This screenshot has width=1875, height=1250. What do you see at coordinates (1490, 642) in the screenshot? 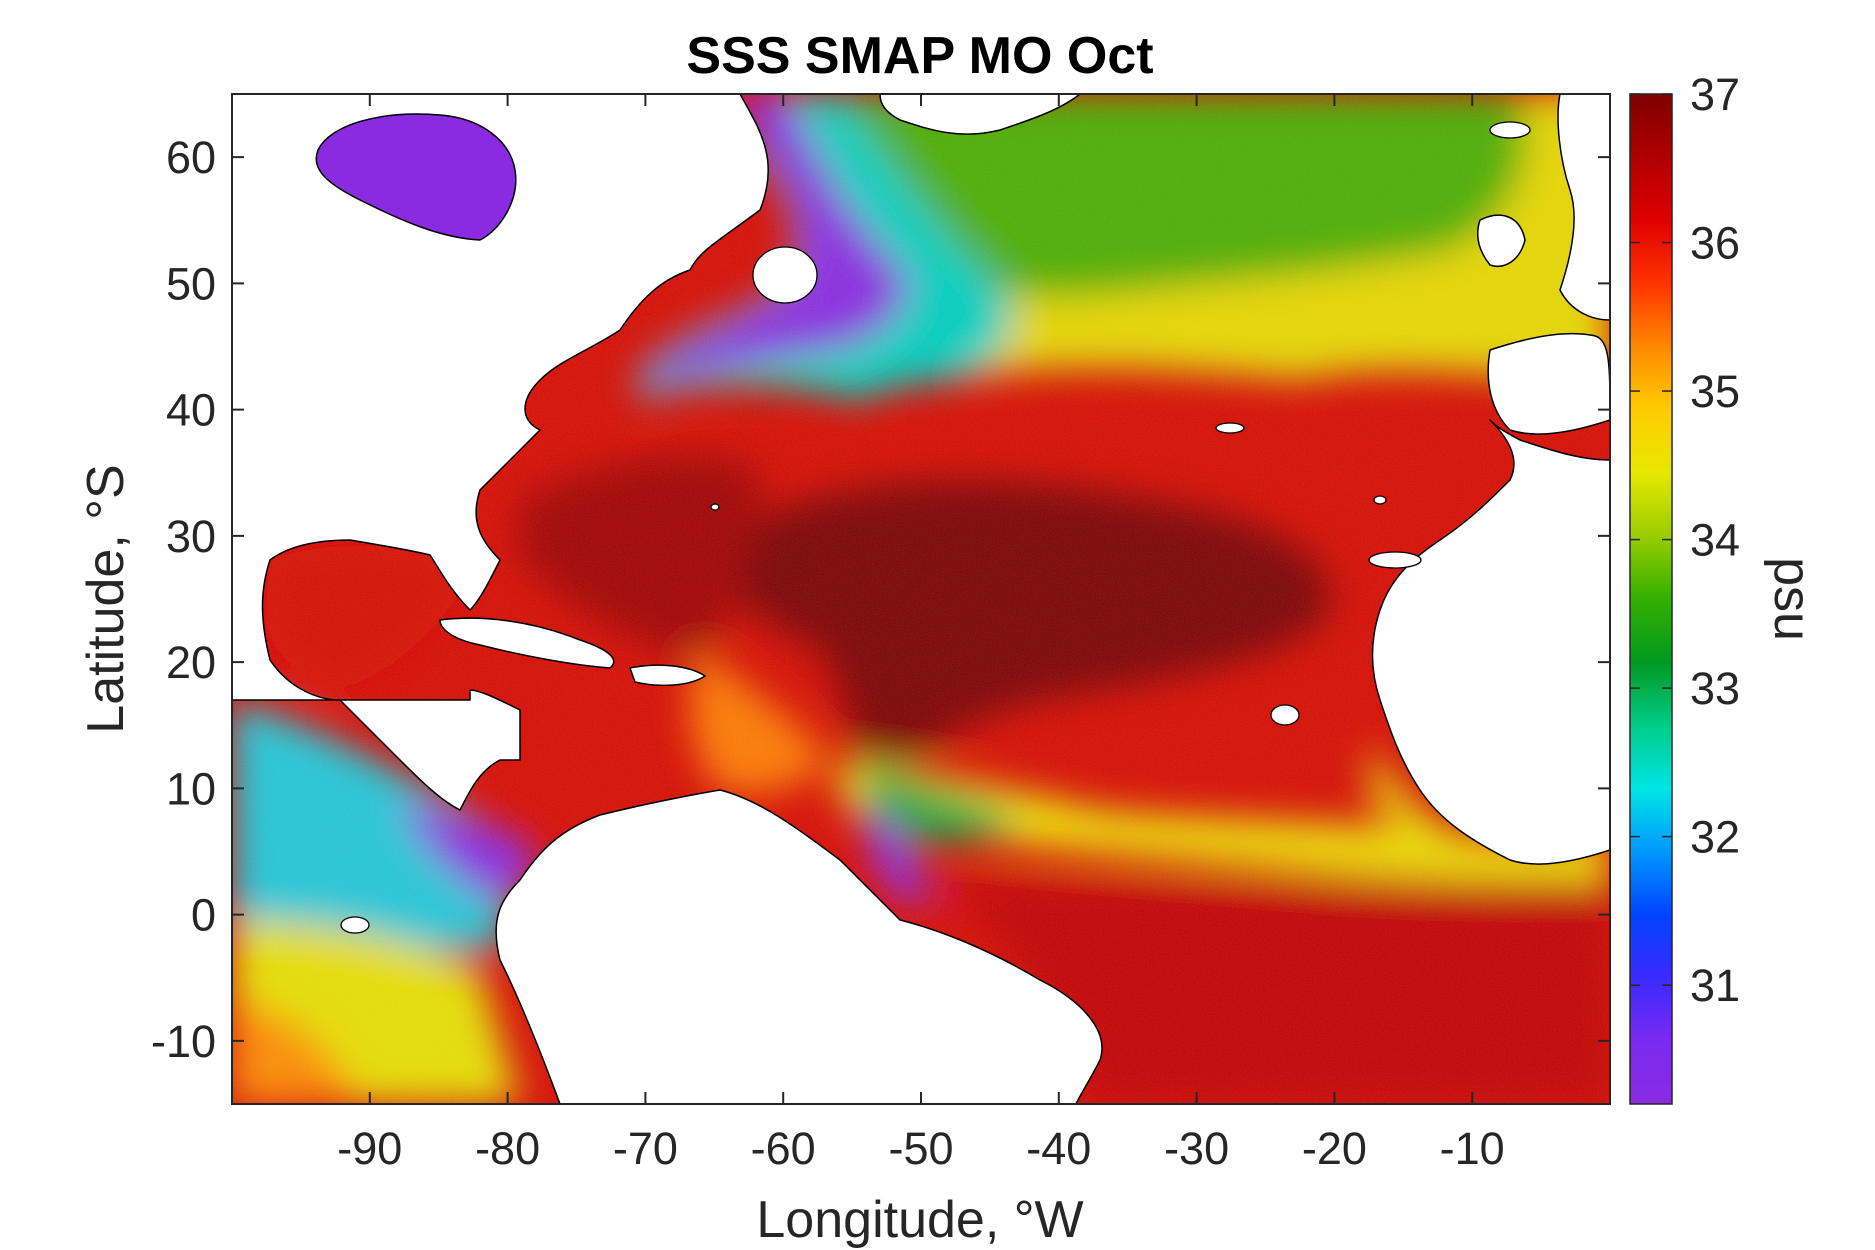
I see `africa-land` at bounding box center [1490, 642].